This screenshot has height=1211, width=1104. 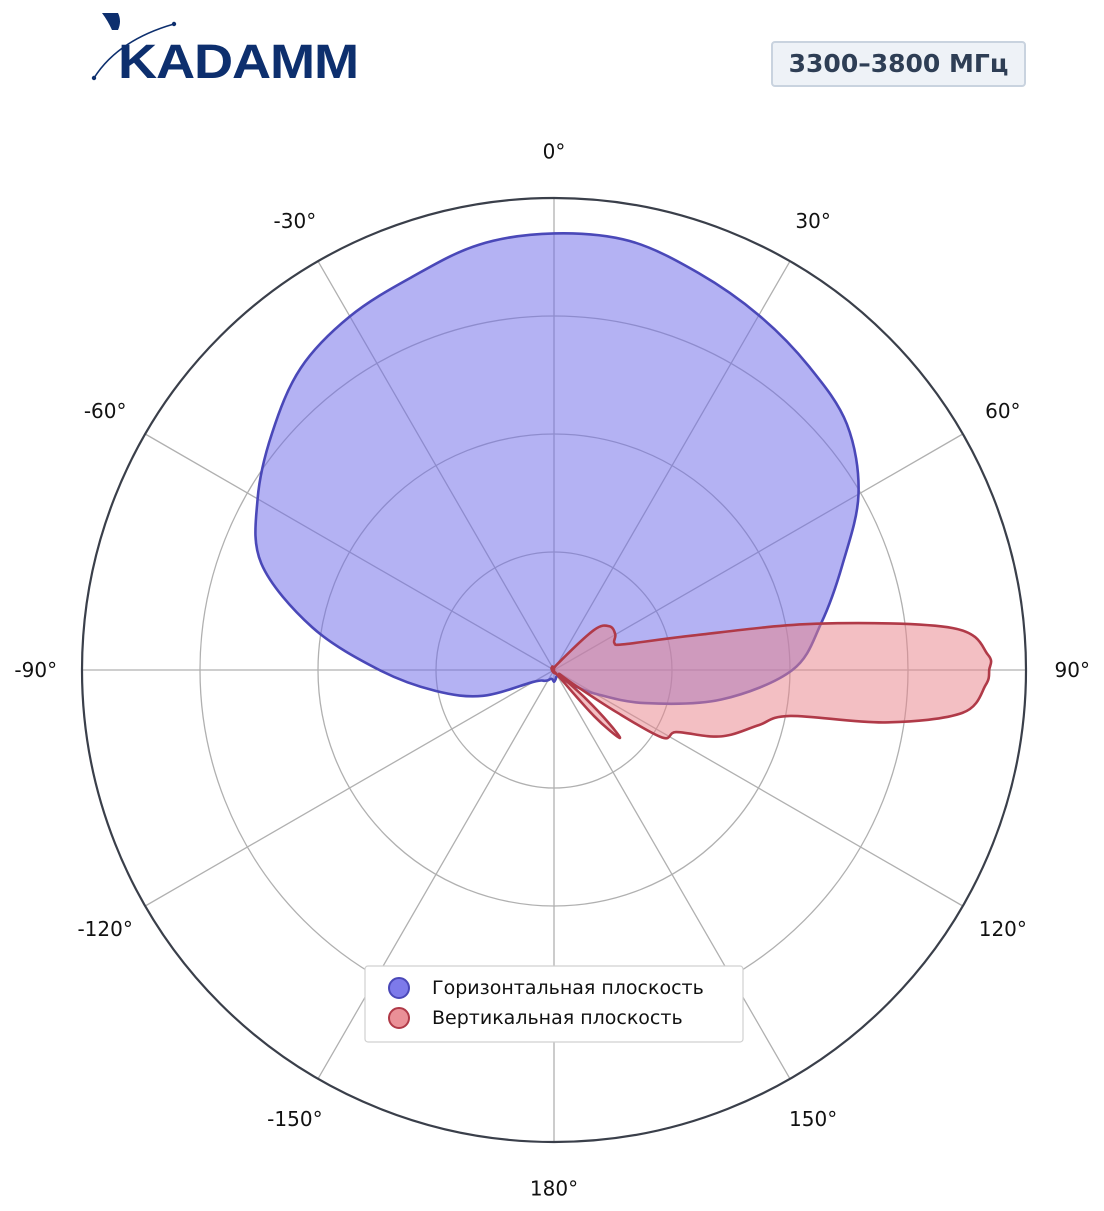 I want to click on angle-tick-label: 0°, so click(x=554, y=152).